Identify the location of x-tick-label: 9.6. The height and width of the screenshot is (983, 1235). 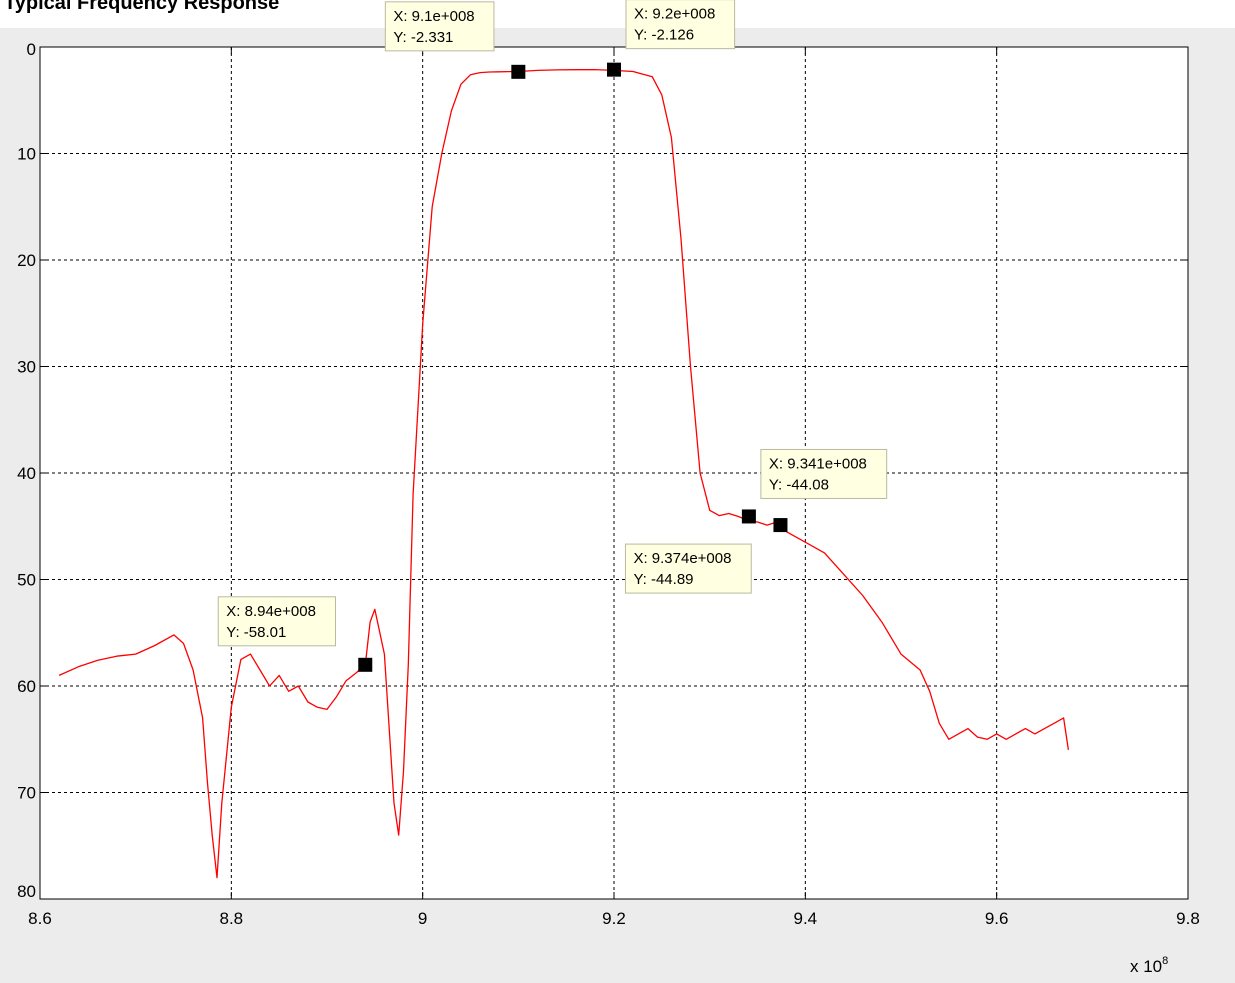
(997, 918).